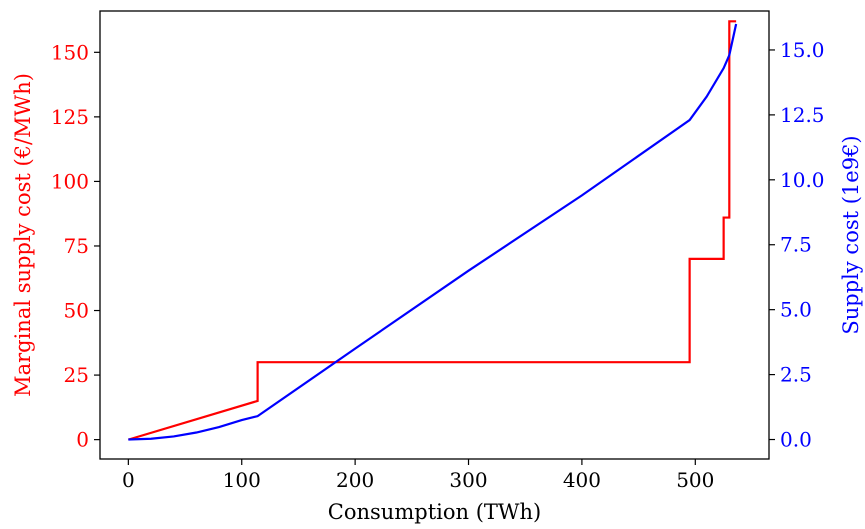  I want to click on left-y-tick-label: 100, so click(70, 181).